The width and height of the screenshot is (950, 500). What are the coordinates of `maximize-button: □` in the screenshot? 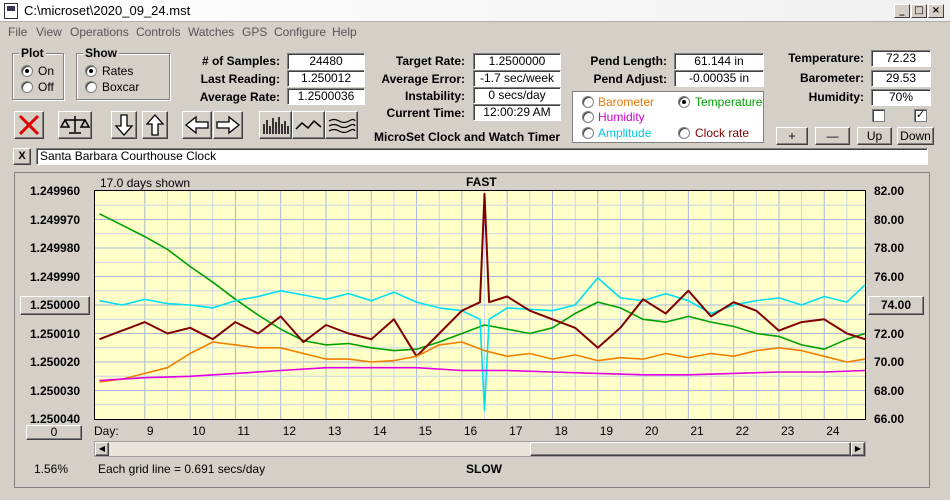 It's located at (919, 11).